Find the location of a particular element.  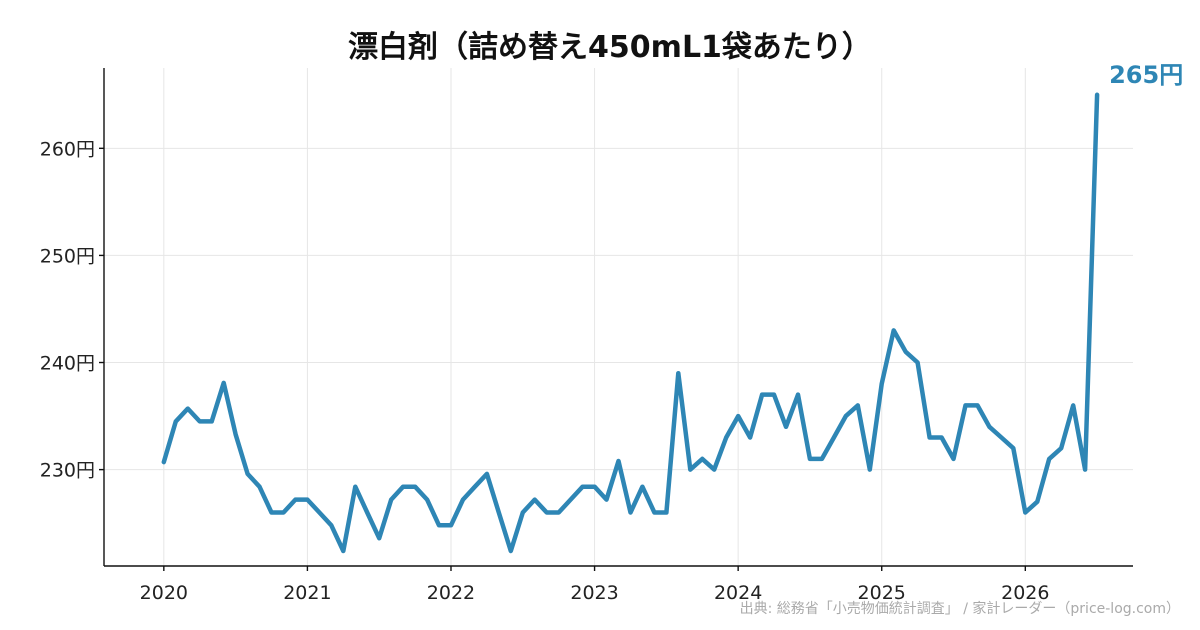

y-tick-label: 230円 is located at coordinates (67, 471).